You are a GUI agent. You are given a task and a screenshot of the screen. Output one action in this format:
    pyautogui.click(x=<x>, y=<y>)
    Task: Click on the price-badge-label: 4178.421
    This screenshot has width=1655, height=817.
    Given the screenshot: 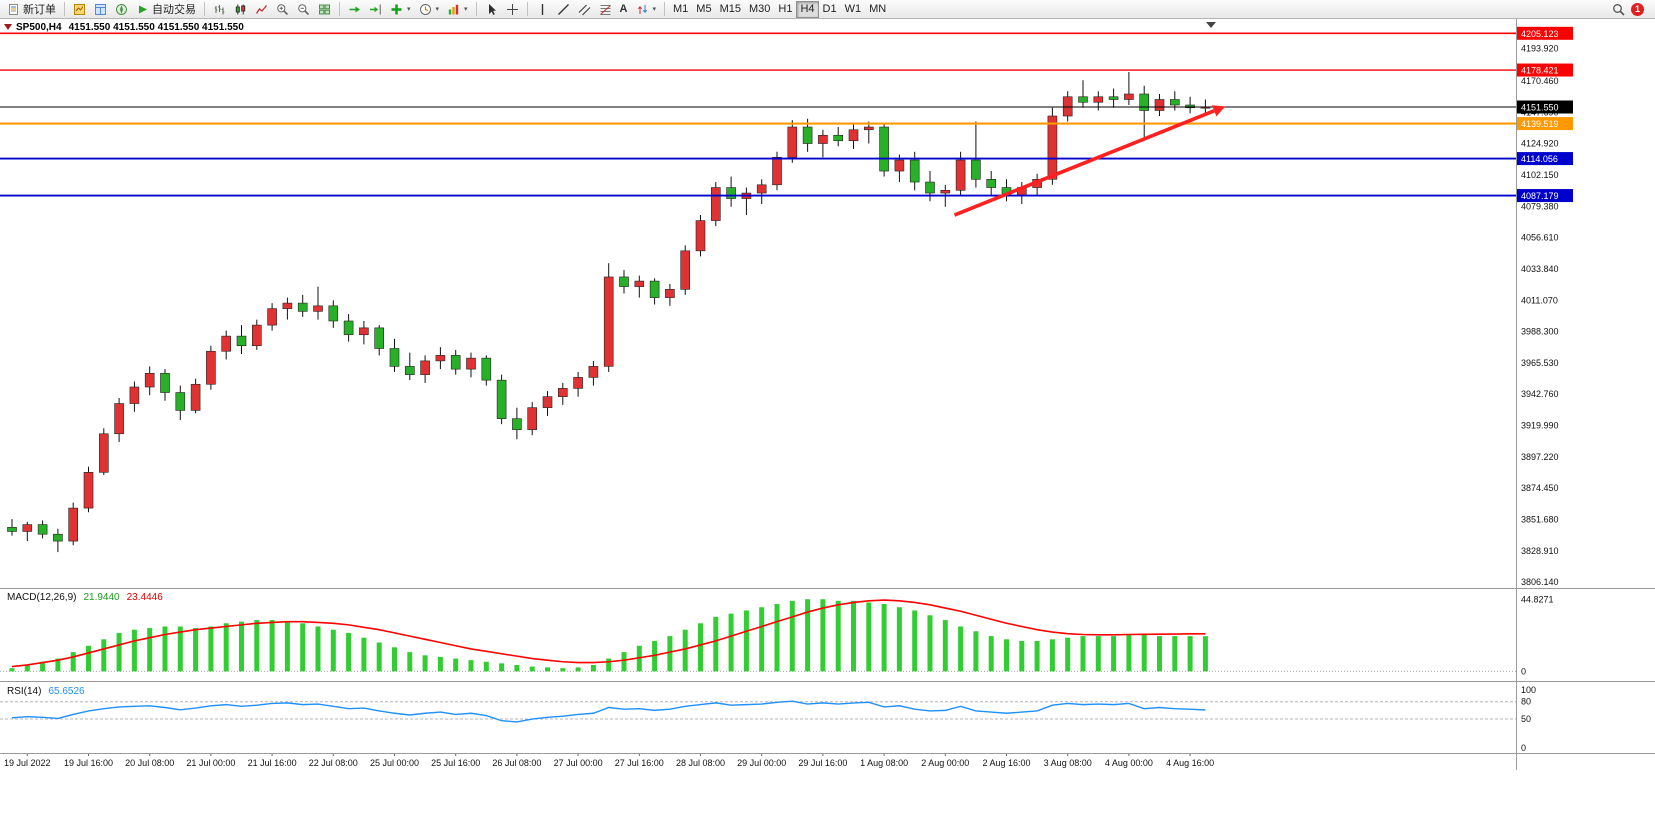 What is the action you would take?
    pyautogui.click(x=1540, y=71)
    